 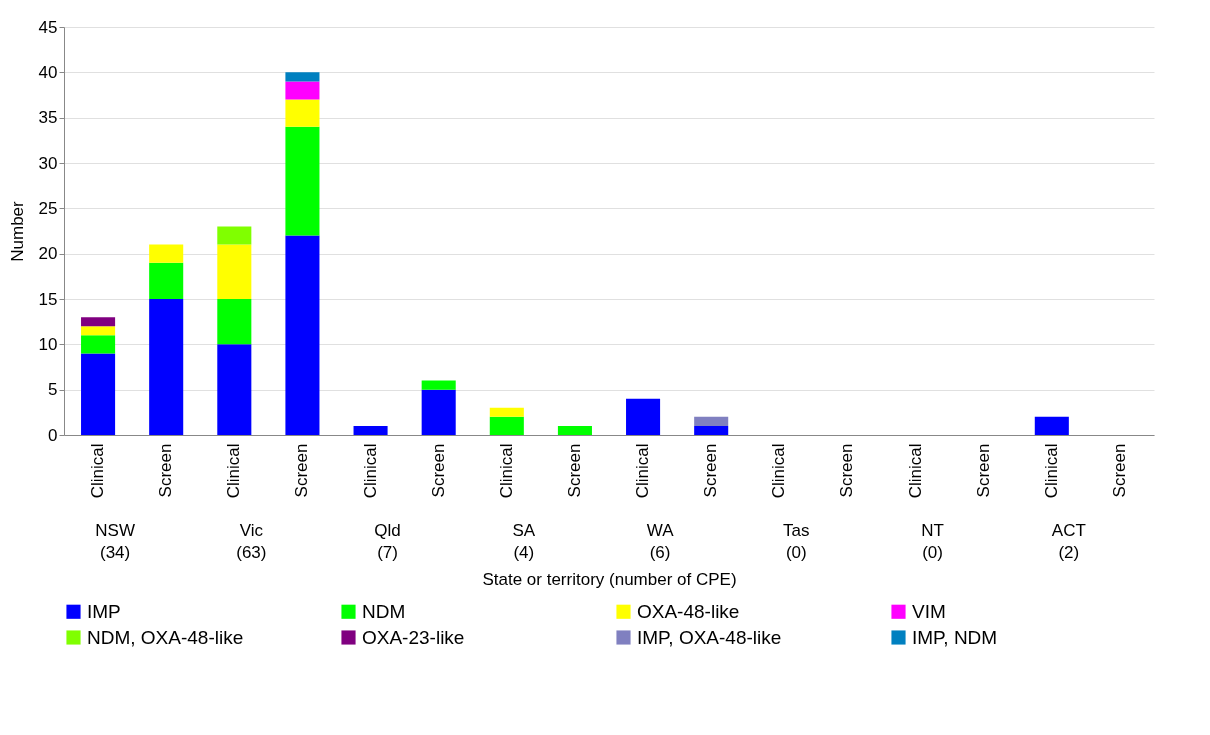 What do you see at coordinates (660, 541) in the screenshot?
I see `text: WA (6)` at bounding box center [660, 541].